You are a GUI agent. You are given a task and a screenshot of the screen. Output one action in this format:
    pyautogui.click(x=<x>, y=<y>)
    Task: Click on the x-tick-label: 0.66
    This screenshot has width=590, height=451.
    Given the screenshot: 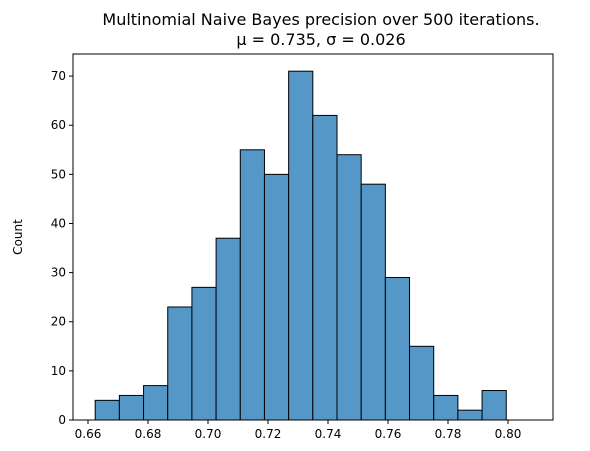 What is the action you would take?
    pyautogui.click(x=88, y=434)
    